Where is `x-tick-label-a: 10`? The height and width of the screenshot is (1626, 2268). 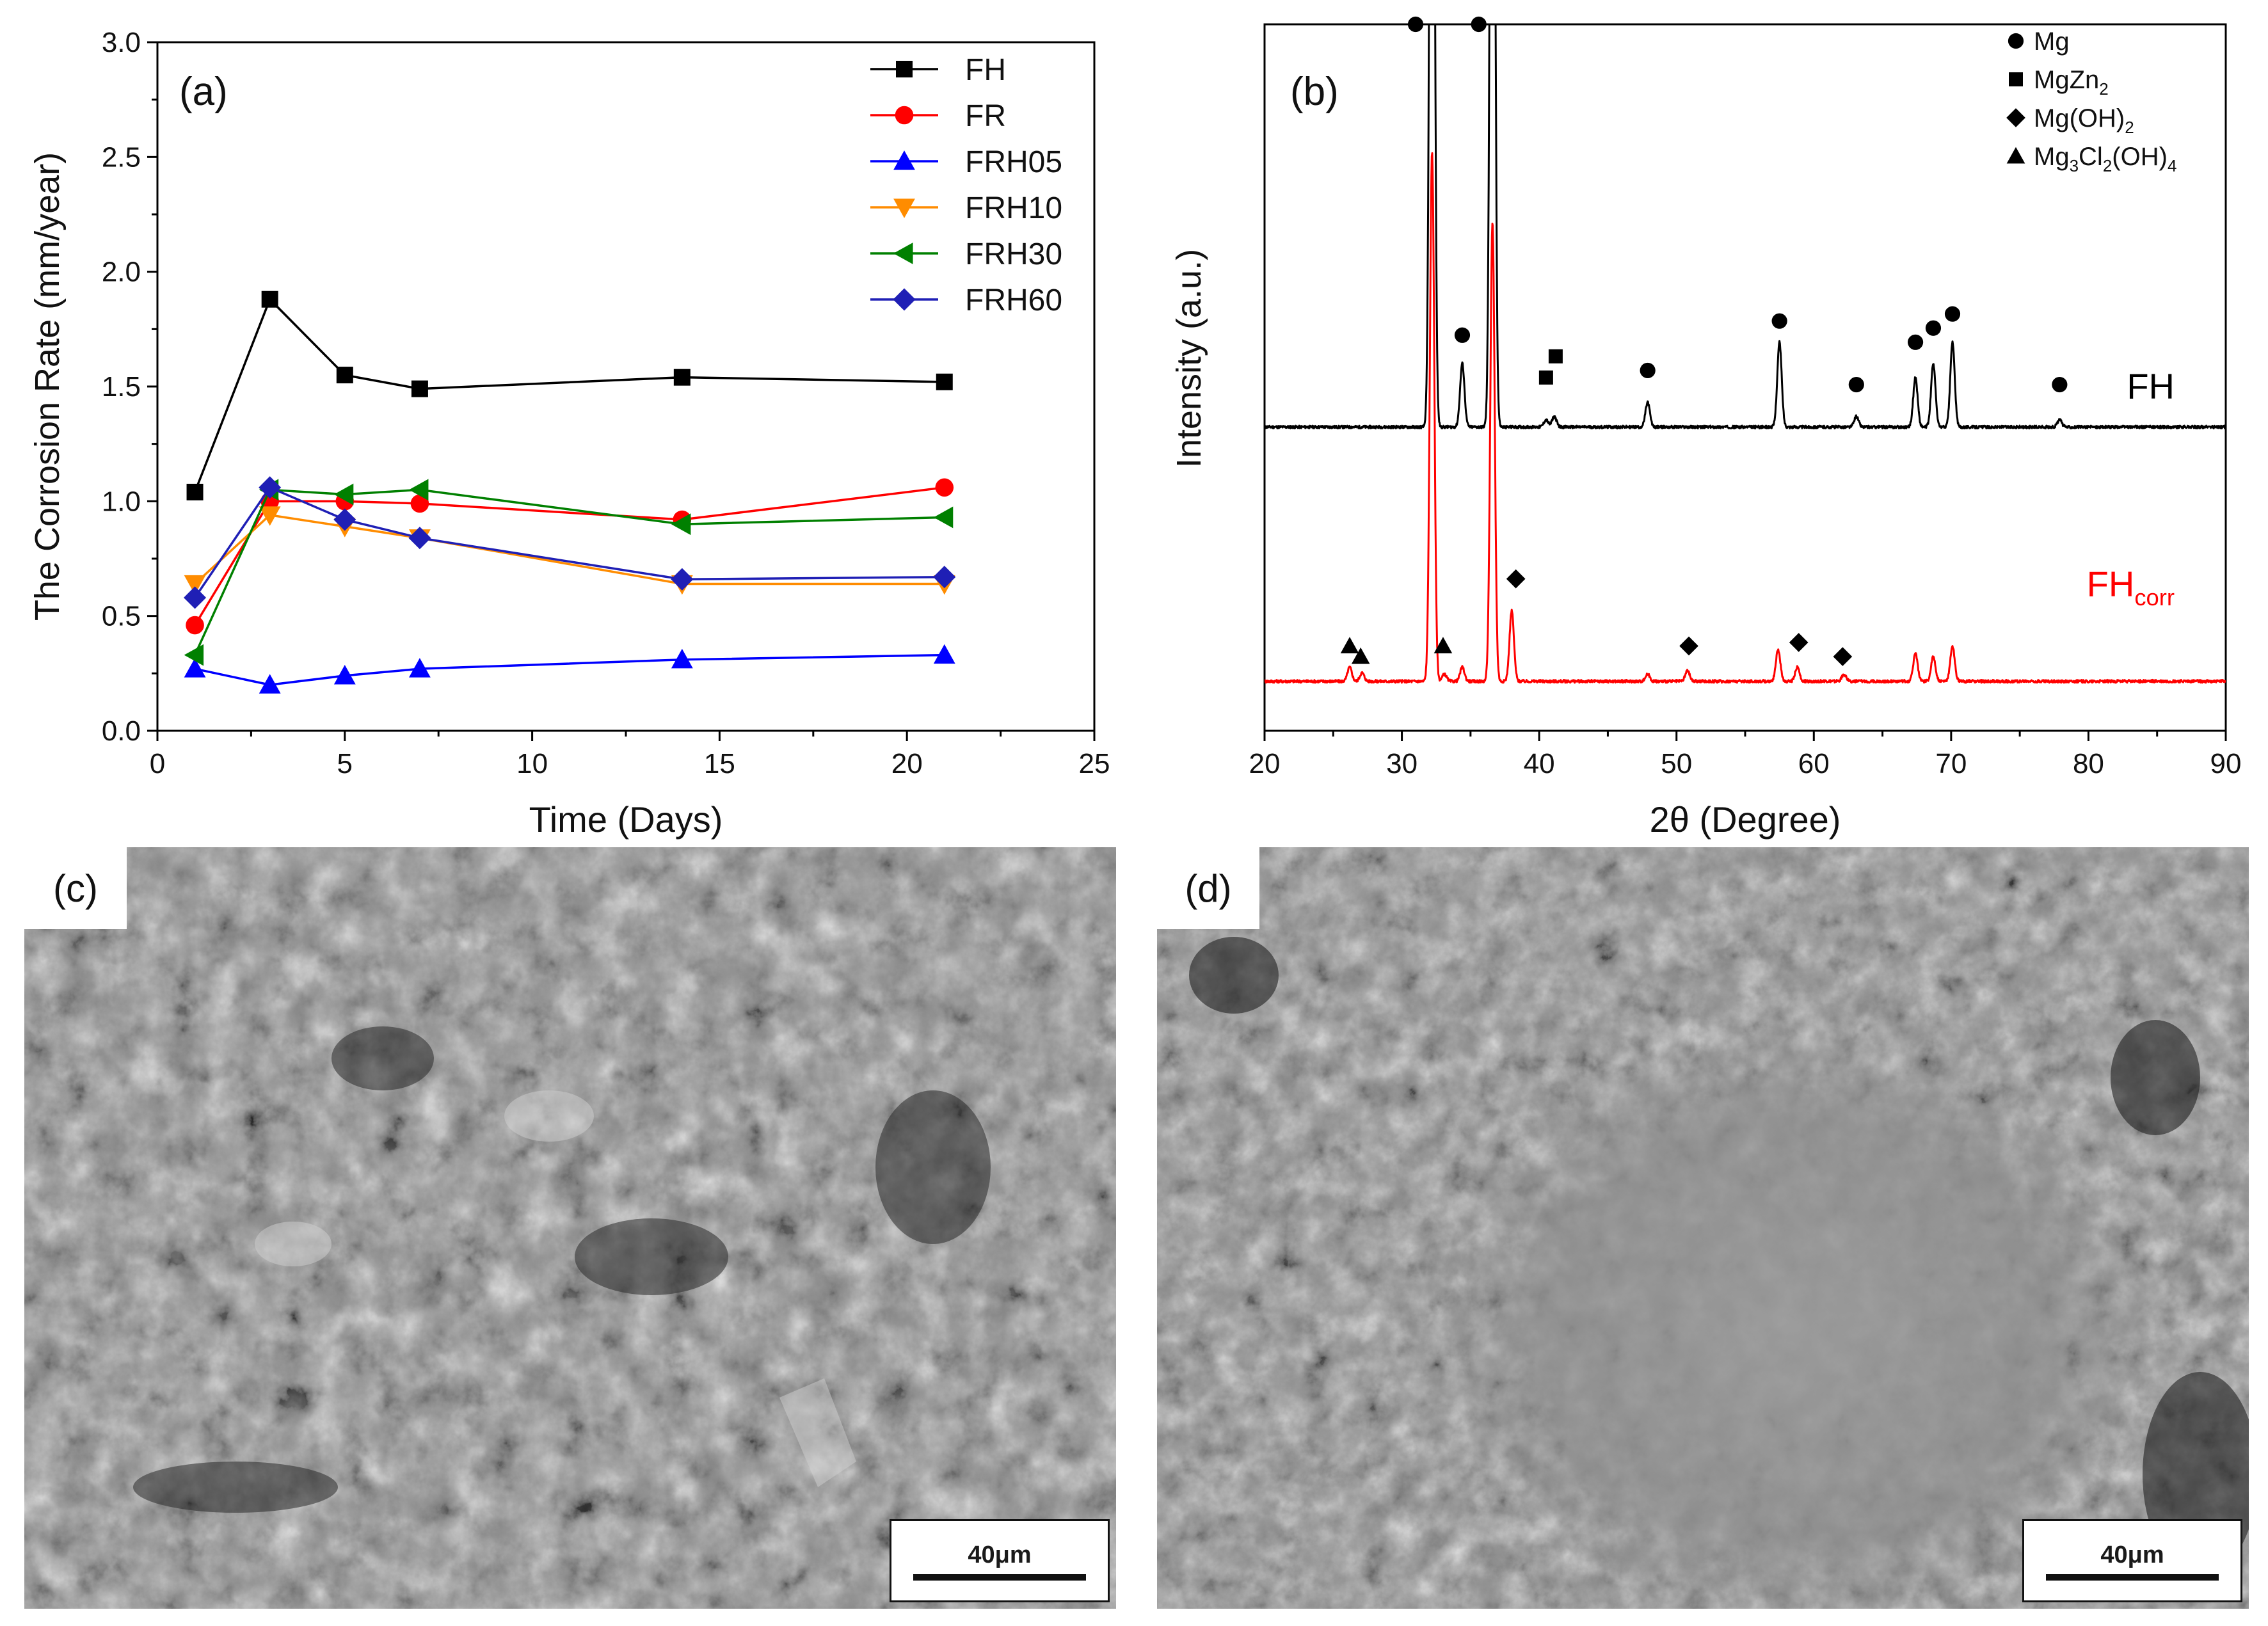 x-tick-label-a: 10 is located at coordinates (532, 764).